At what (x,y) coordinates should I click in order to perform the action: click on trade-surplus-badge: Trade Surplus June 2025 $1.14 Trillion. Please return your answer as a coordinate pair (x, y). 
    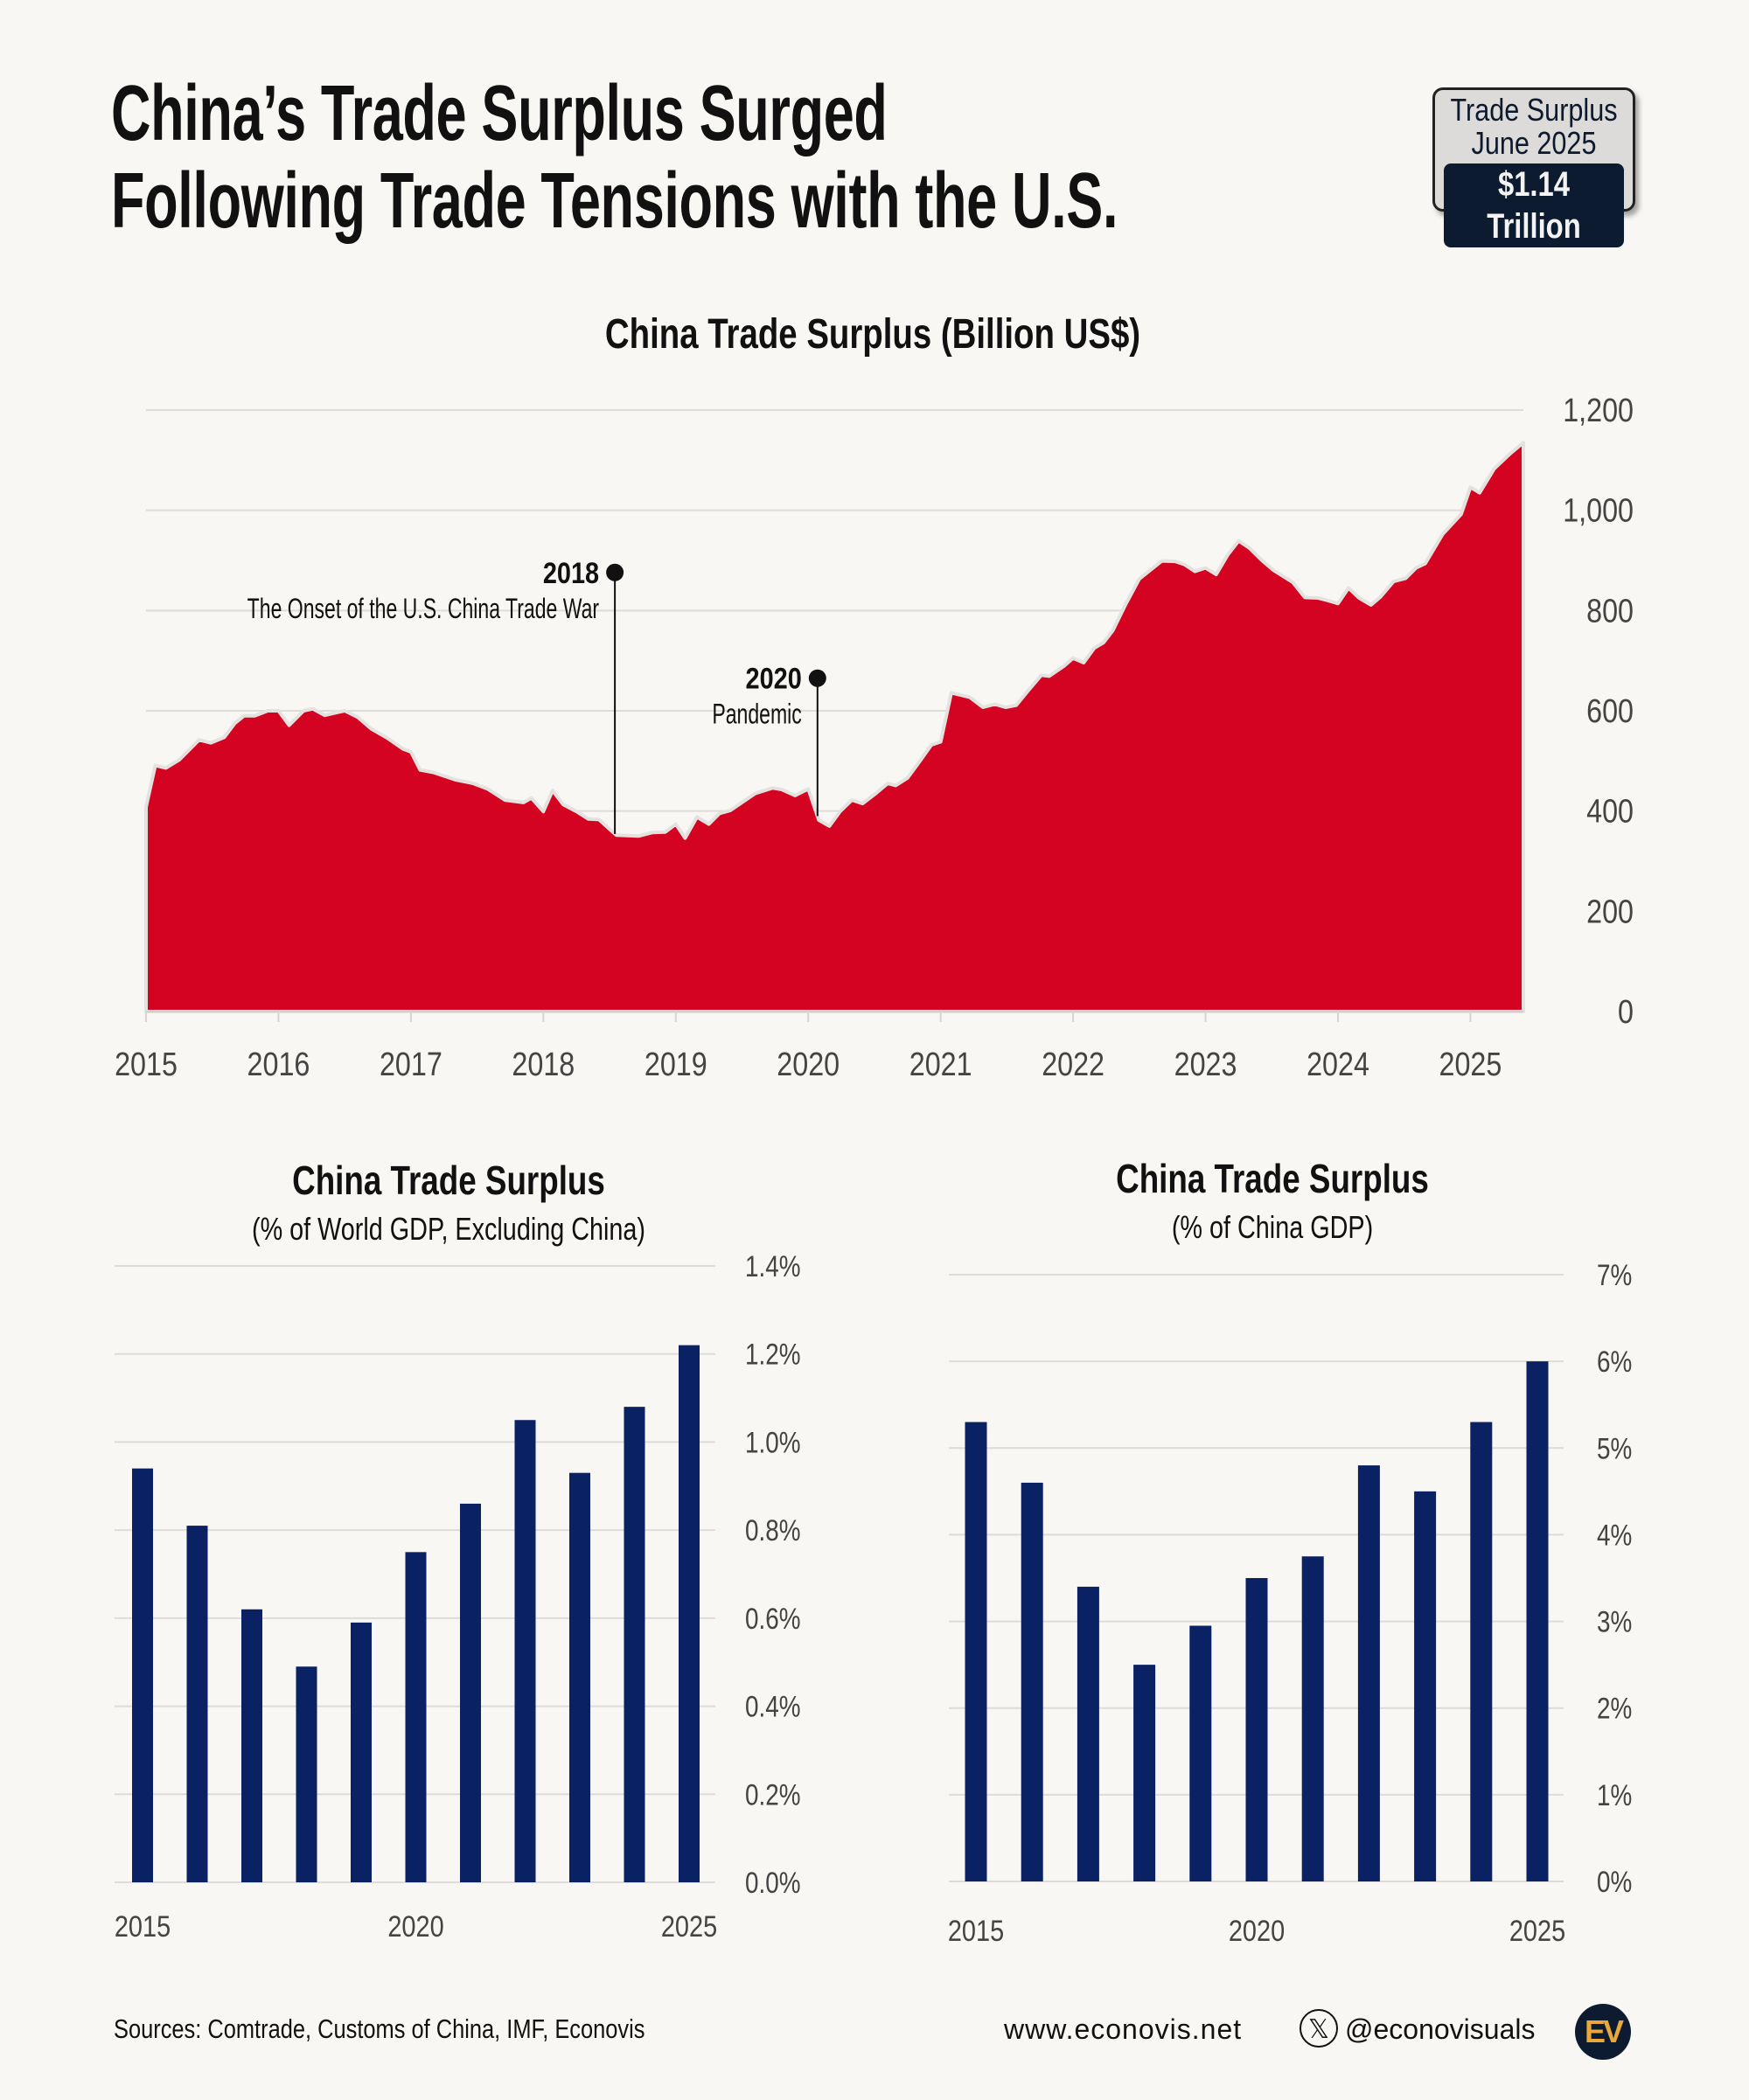
    Looking at the image, I should click on (1533, 167).